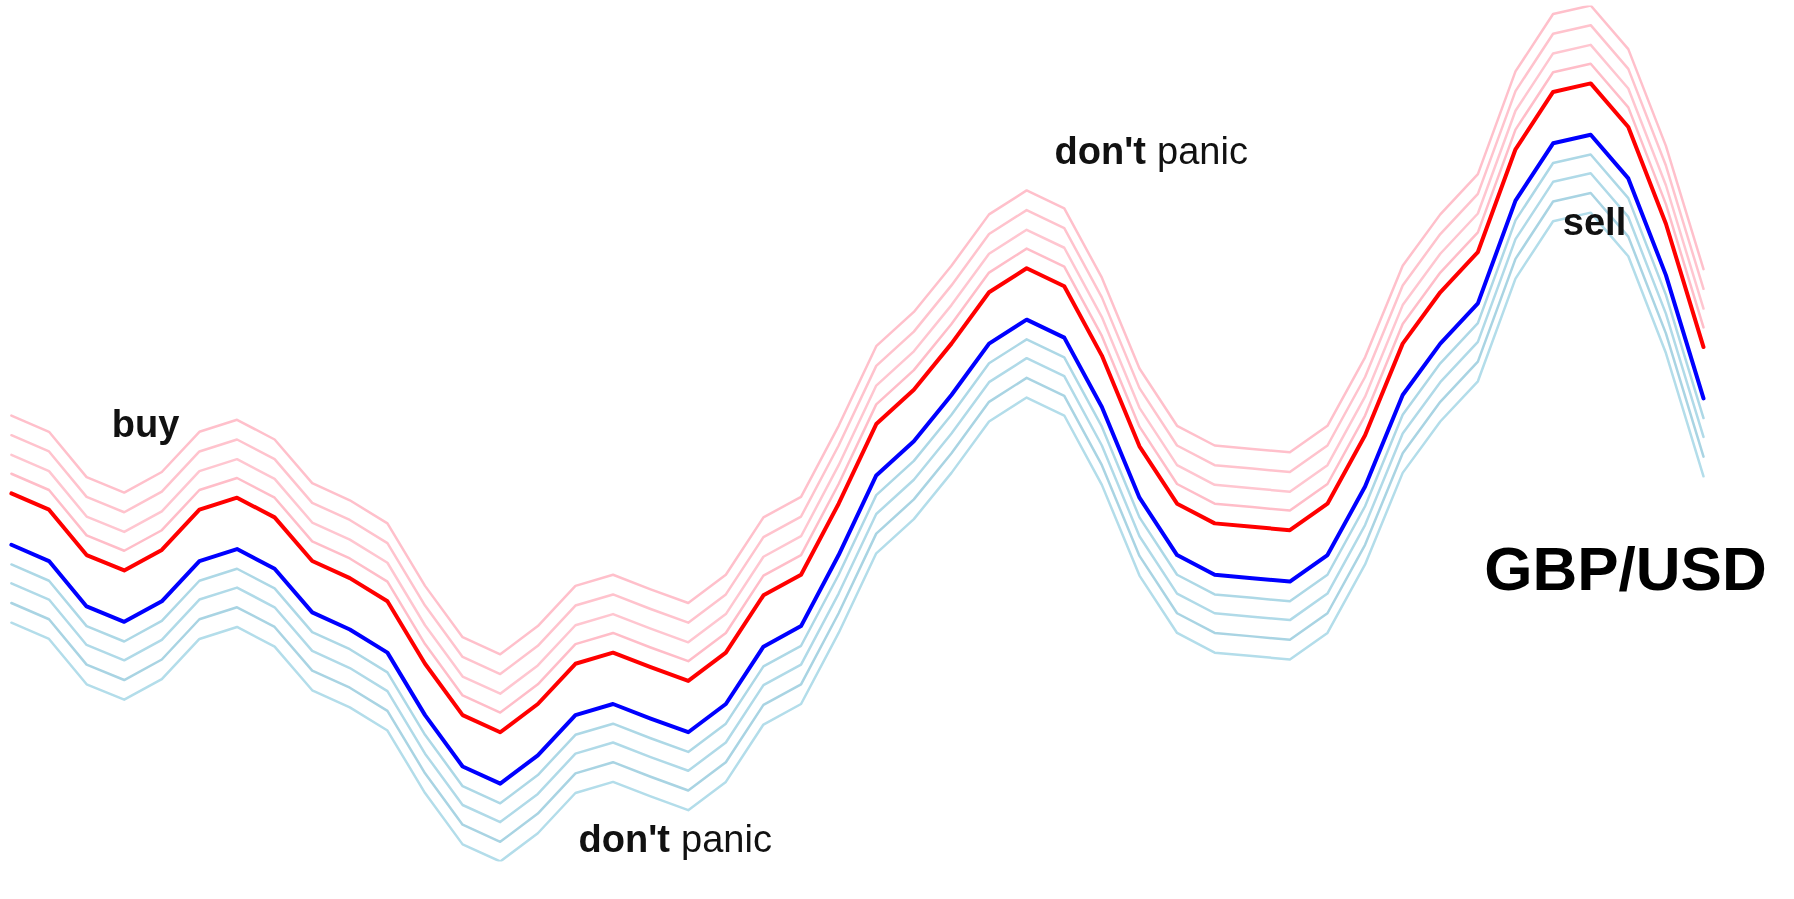  What do you see at coordinates (1594, 221) in the screenshot?
I see `annotation: sell` at bounding box center [1594, 221].